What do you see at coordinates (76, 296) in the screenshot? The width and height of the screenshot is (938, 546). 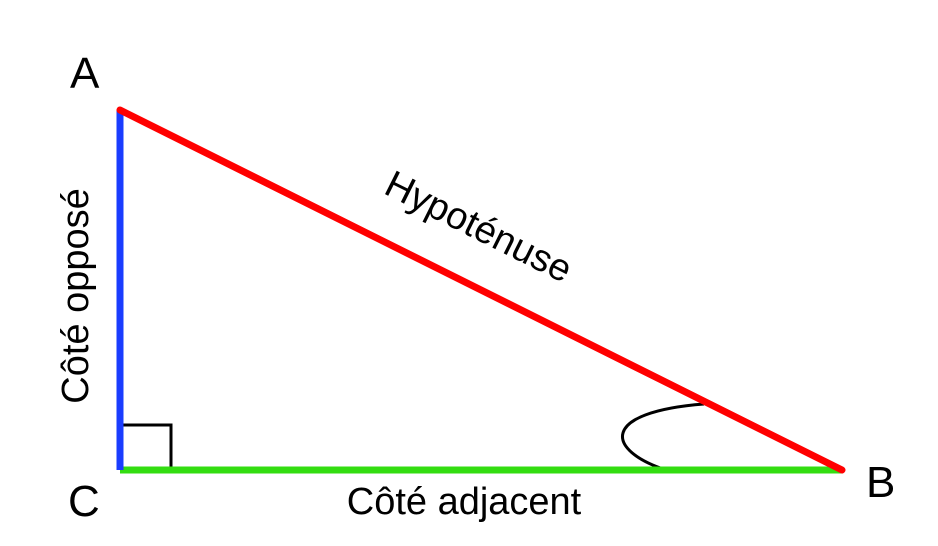 I see `opposite-side-label: Côté opposé` at bounding box center [76, 296].